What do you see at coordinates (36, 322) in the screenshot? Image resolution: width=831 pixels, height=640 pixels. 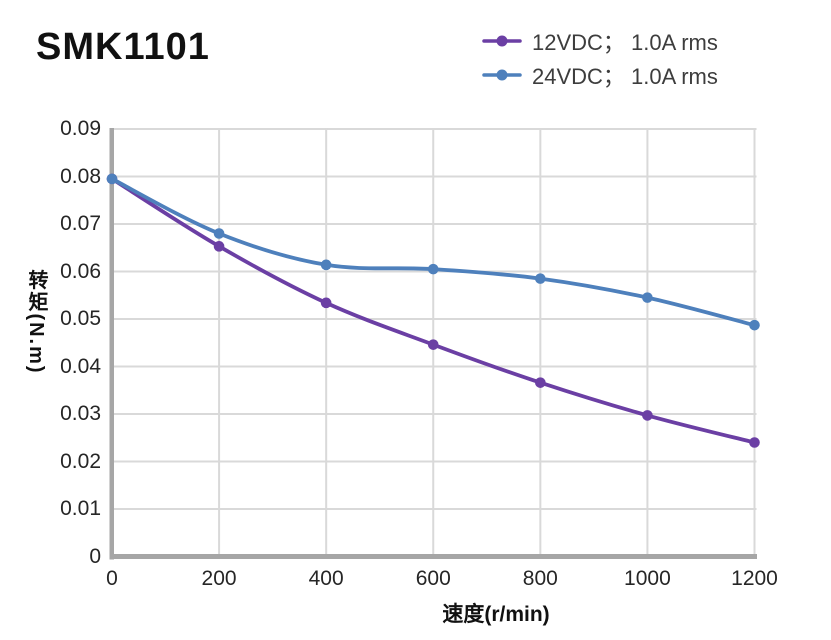 I see `y-axis-title: 转矩(N.m)` at bounding box center [36, 322].